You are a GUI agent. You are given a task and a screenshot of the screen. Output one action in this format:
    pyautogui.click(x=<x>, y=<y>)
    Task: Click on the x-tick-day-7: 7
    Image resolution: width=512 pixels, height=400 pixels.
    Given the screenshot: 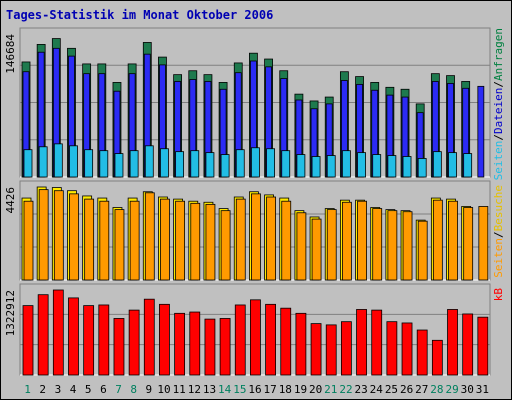 What is the action you would take?
    pyautogui.click(x=118, y=389)
    